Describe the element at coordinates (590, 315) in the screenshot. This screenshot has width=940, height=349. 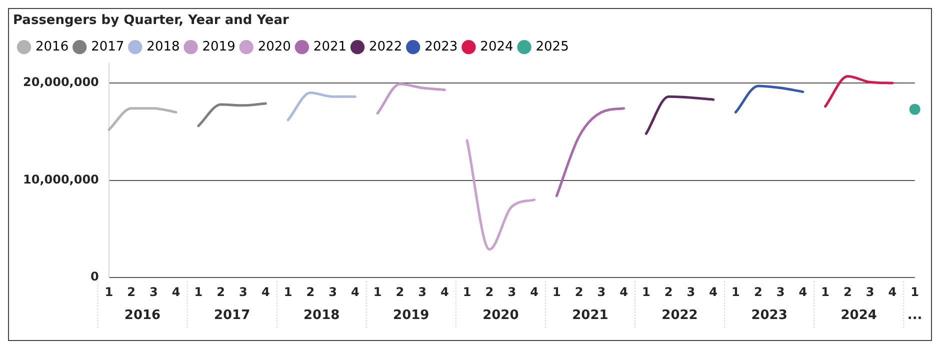
I see `text: 2021` at that location.